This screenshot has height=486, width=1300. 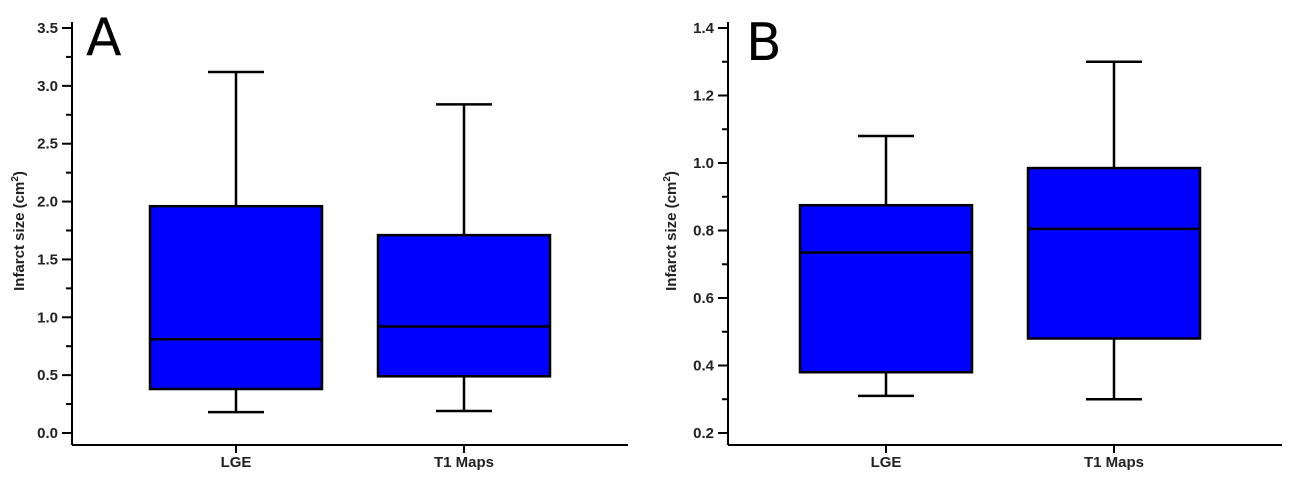 I want to click on y-tick-label: 1.2, so click(x=703, y=96).